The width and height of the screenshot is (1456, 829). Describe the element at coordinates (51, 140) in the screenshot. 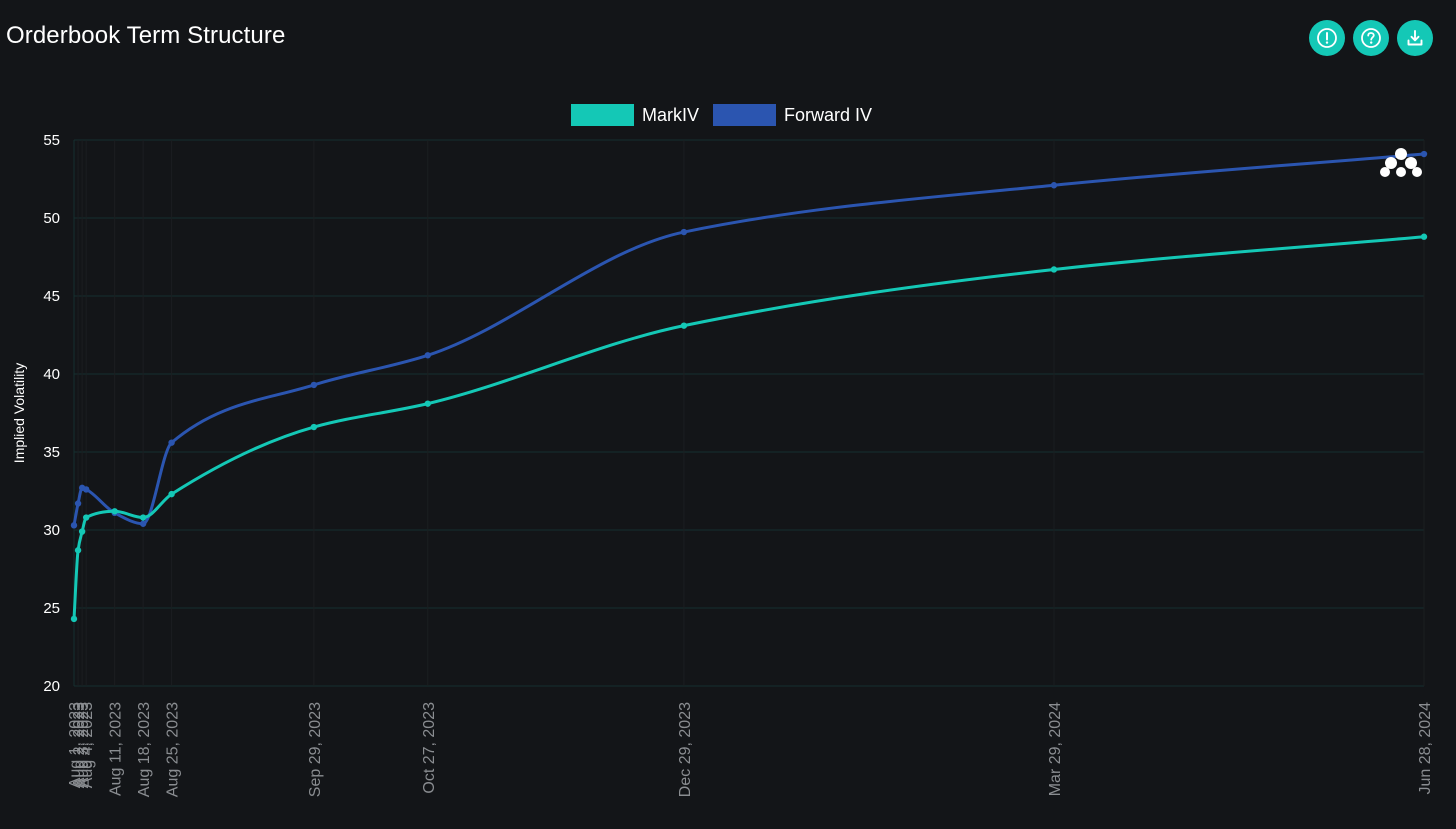

I see `y-tick-label: 55` at that location.